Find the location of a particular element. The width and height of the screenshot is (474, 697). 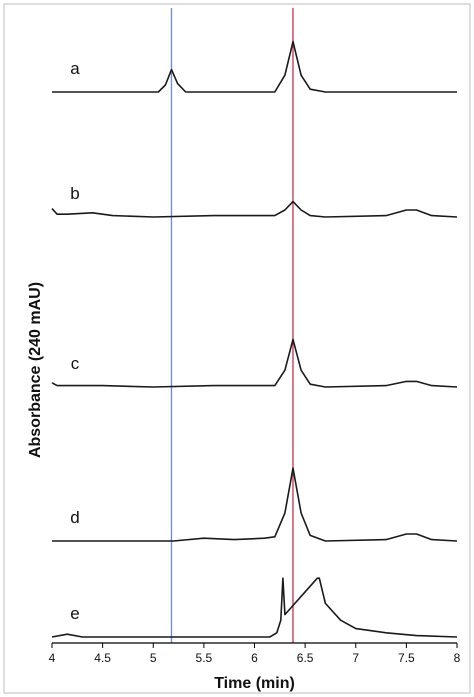

x-tick-label: 7.5 is located at coordinates (406, 658).